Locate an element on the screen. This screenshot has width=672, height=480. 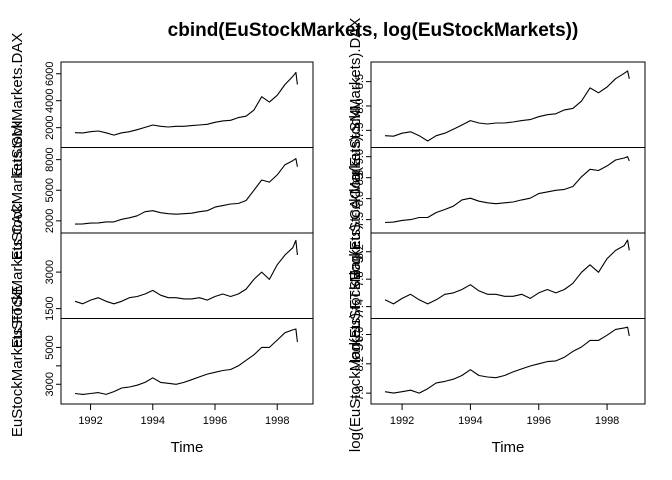
y-tick-label: 4000 is located at coordinates (50, 100).